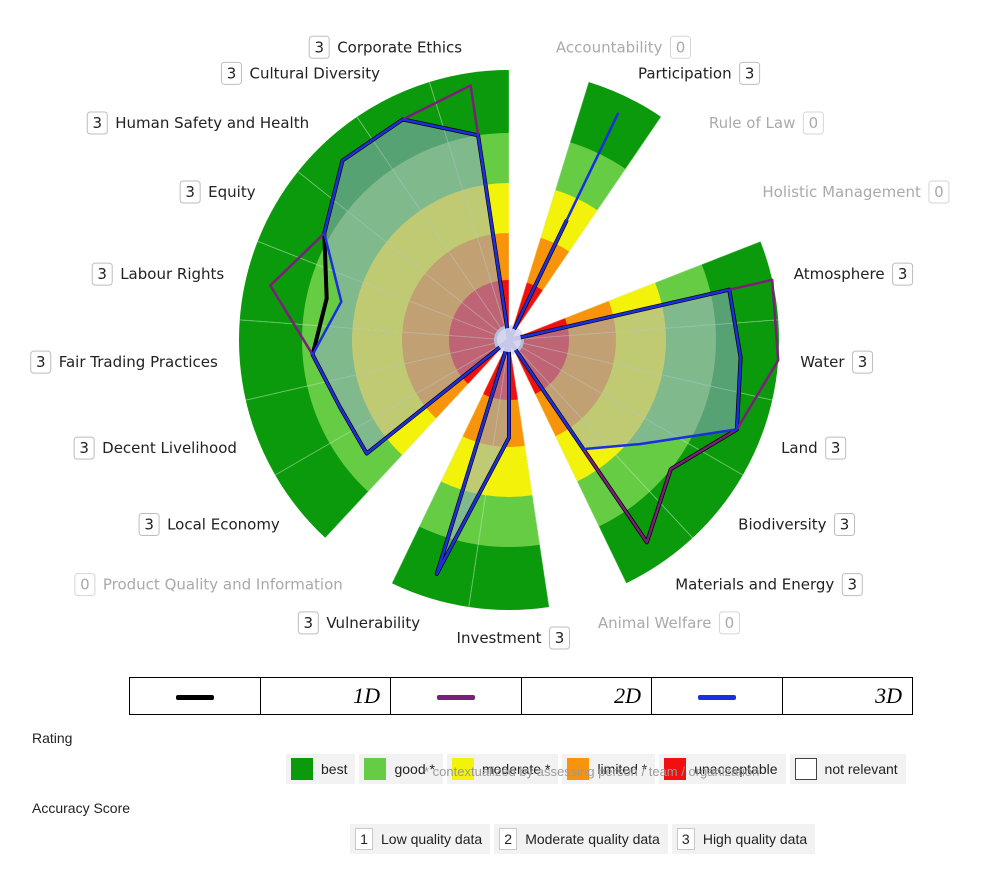  Describe the element at coordinates (232, 192) in the screenshot. I see `axis-name-equity: Equity` at that location.